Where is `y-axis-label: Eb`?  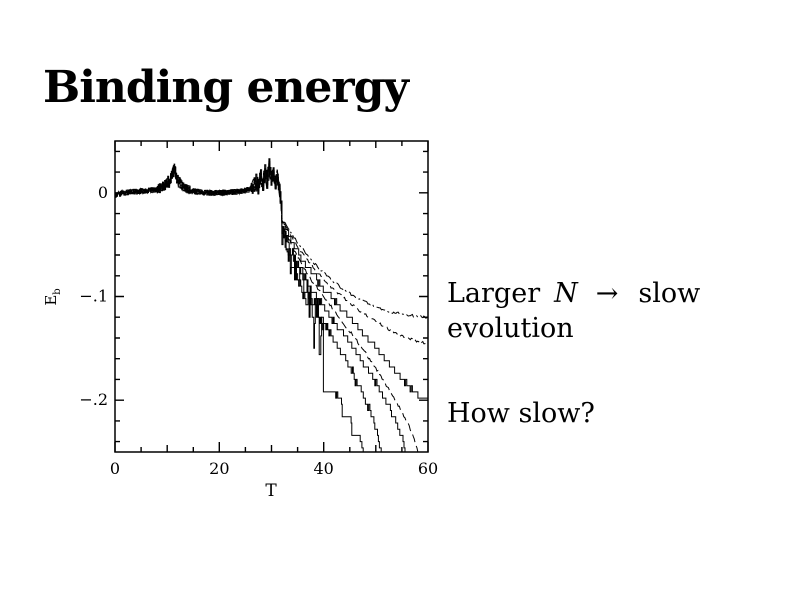
y-axis-label: Eb is located at coordinates (52, 296).